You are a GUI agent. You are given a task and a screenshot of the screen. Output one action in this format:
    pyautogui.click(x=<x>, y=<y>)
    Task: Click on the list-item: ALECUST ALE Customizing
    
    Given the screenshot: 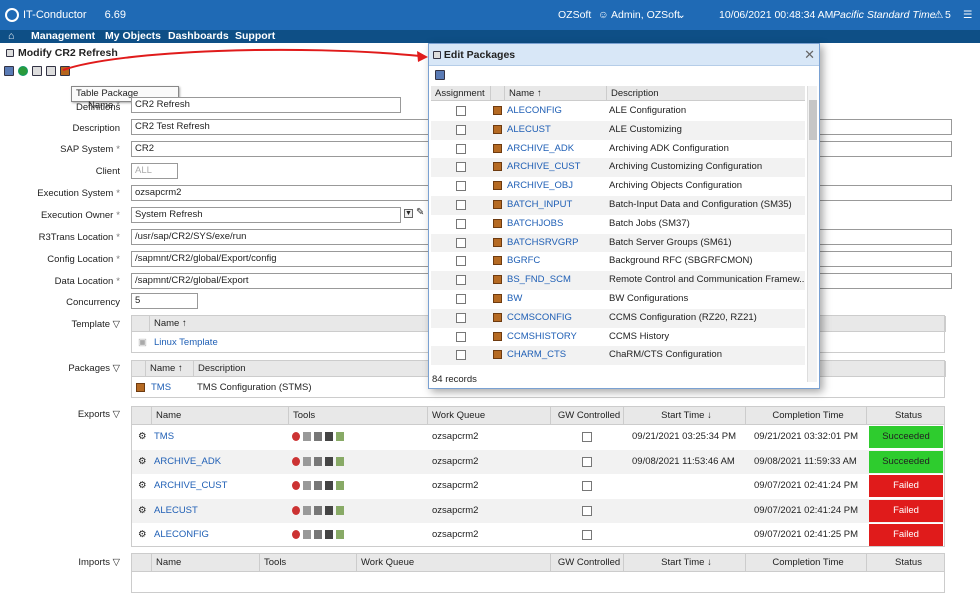 What is the action you would take?
    pyautogui.click(x=618, y=130)
    